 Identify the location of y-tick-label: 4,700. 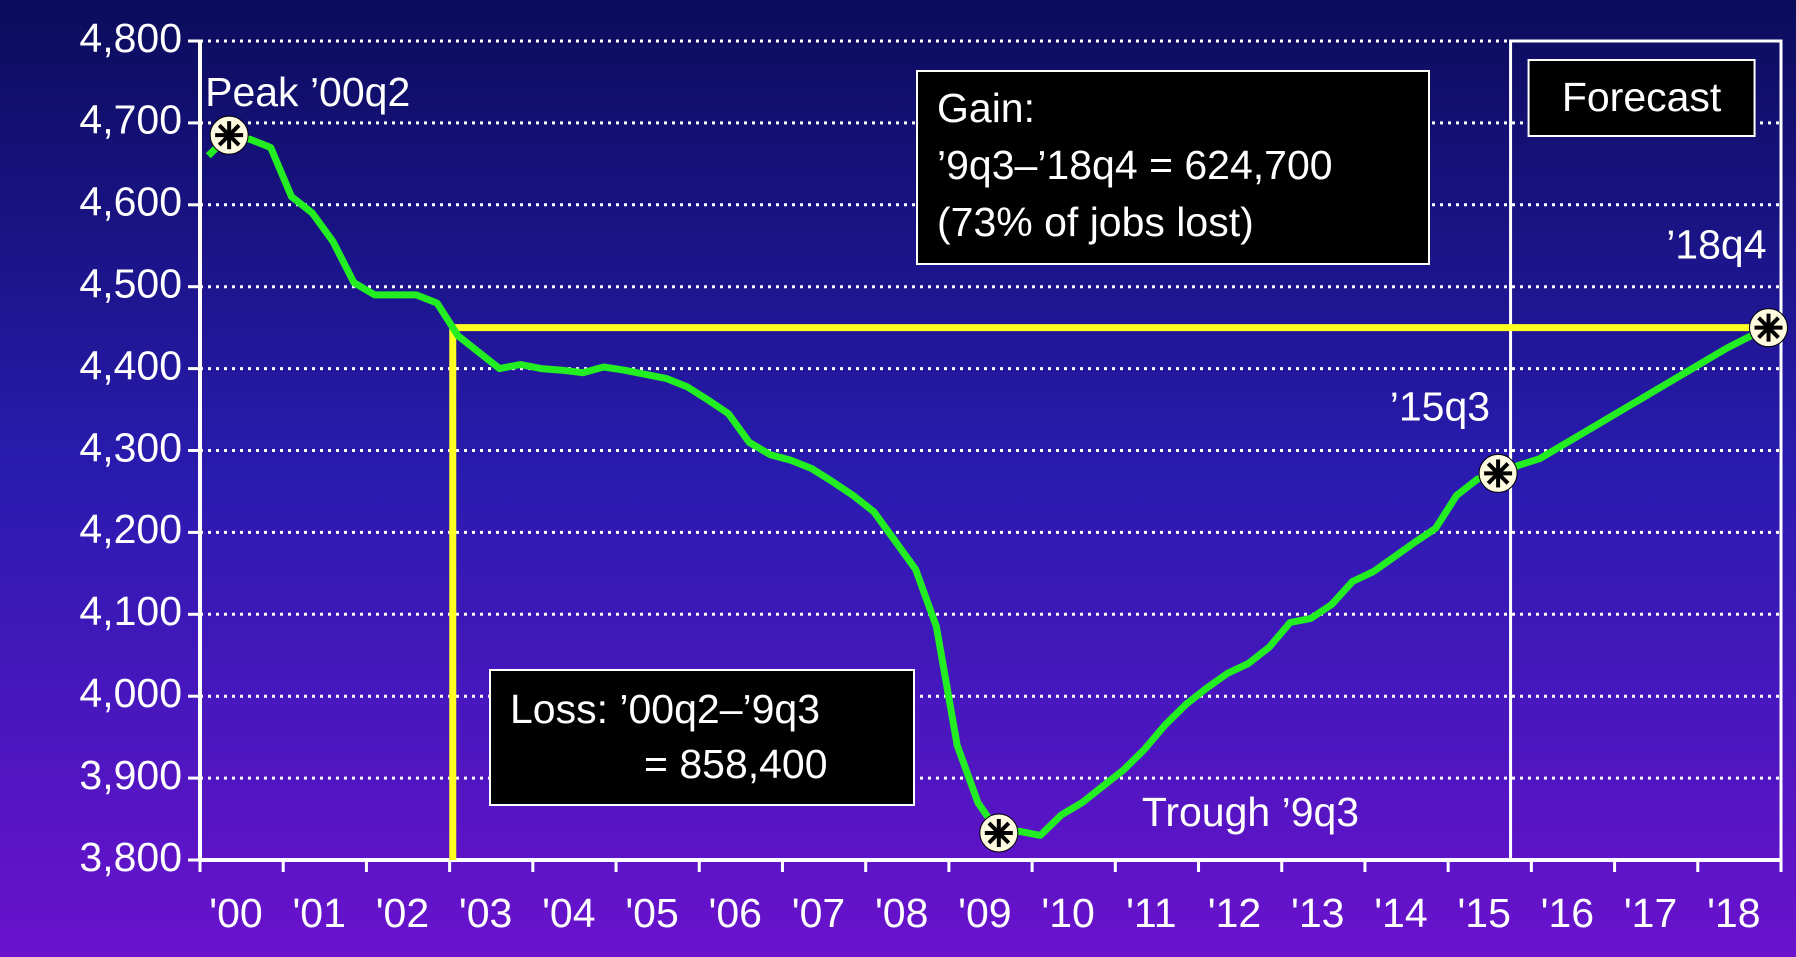
(130, 120).